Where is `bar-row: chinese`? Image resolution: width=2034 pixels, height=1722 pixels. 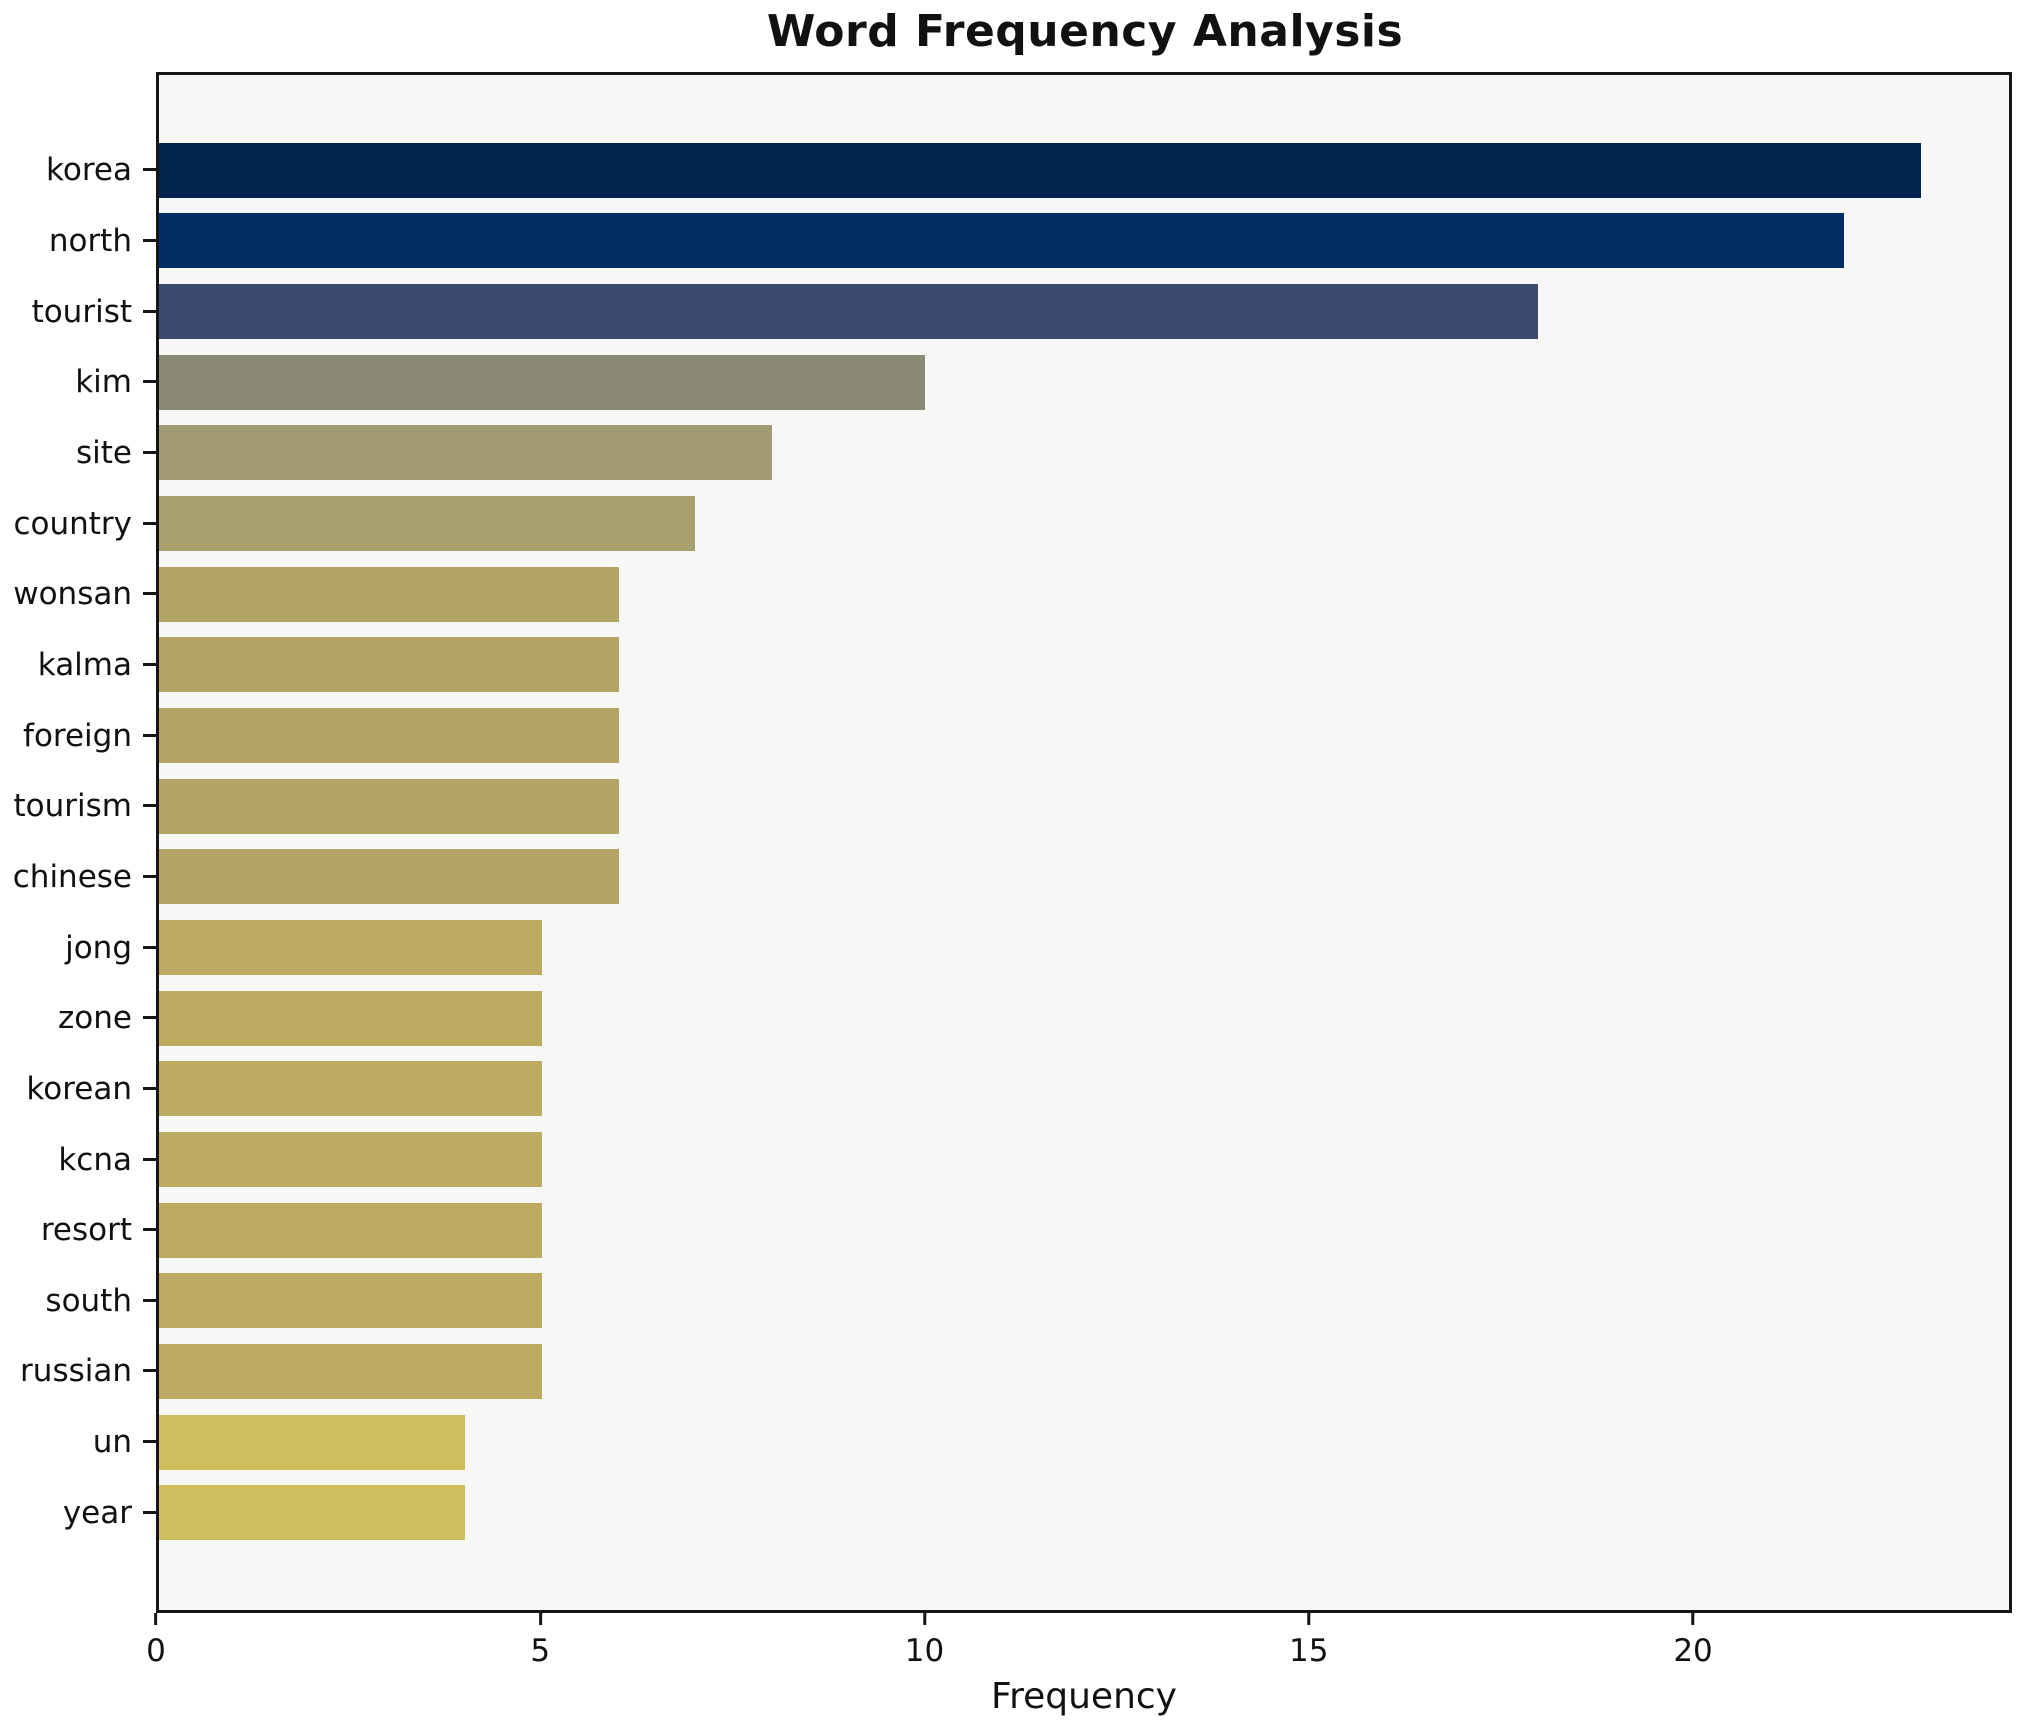 bar-row: chinese is located at coordinates (1011, 877).